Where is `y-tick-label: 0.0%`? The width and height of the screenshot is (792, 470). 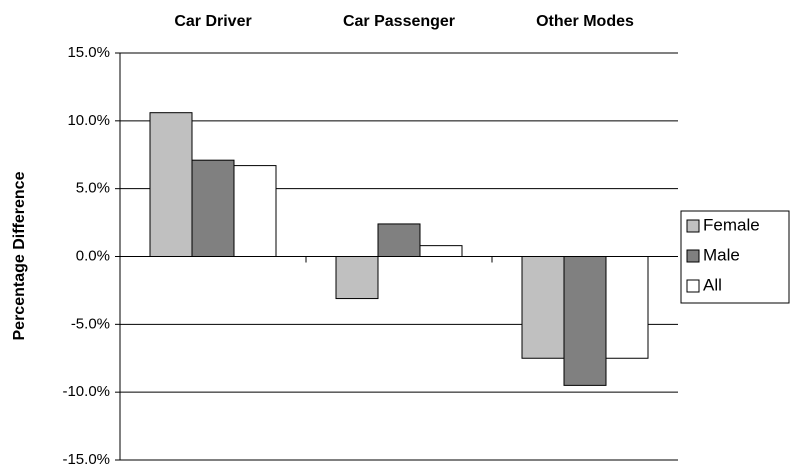
y-tick-label: 0.0% is located at coordinates (93, 255).